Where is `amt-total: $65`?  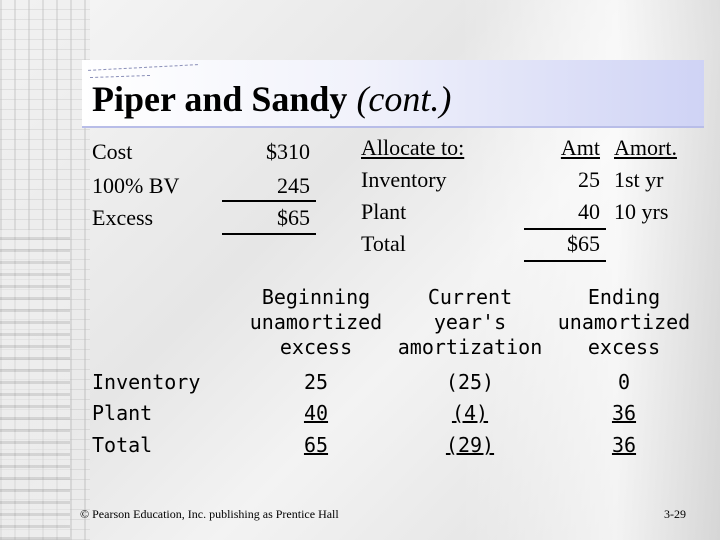
amt-total: $65 is located at coordinates (583, 243).